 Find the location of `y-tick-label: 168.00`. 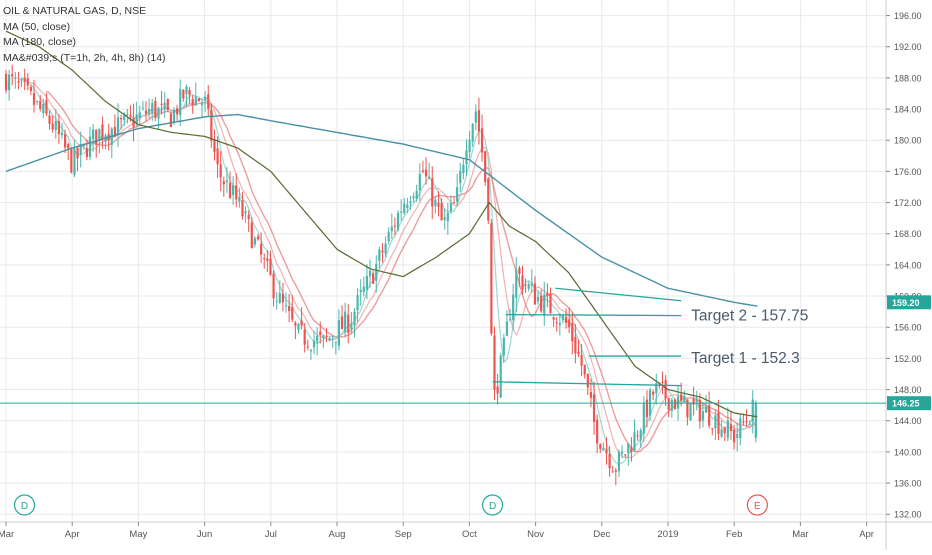

y-tick-label: 168.00 is located at coordinates (908, 234).